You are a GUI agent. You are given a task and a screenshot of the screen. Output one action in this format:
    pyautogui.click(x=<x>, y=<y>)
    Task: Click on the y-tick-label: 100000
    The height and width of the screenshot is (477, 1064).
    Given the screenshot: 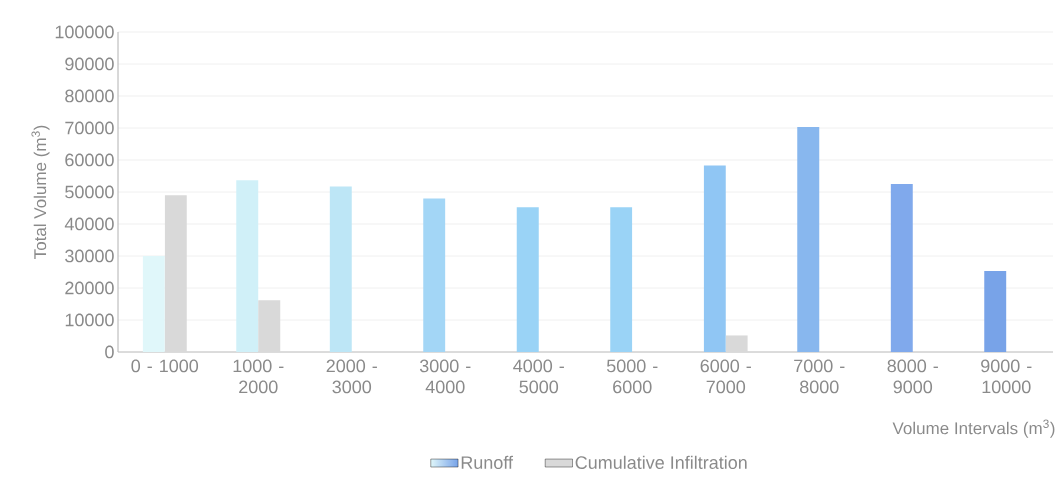 What is the action you would take?
    pyautogui.click(x=84, y=32)
    